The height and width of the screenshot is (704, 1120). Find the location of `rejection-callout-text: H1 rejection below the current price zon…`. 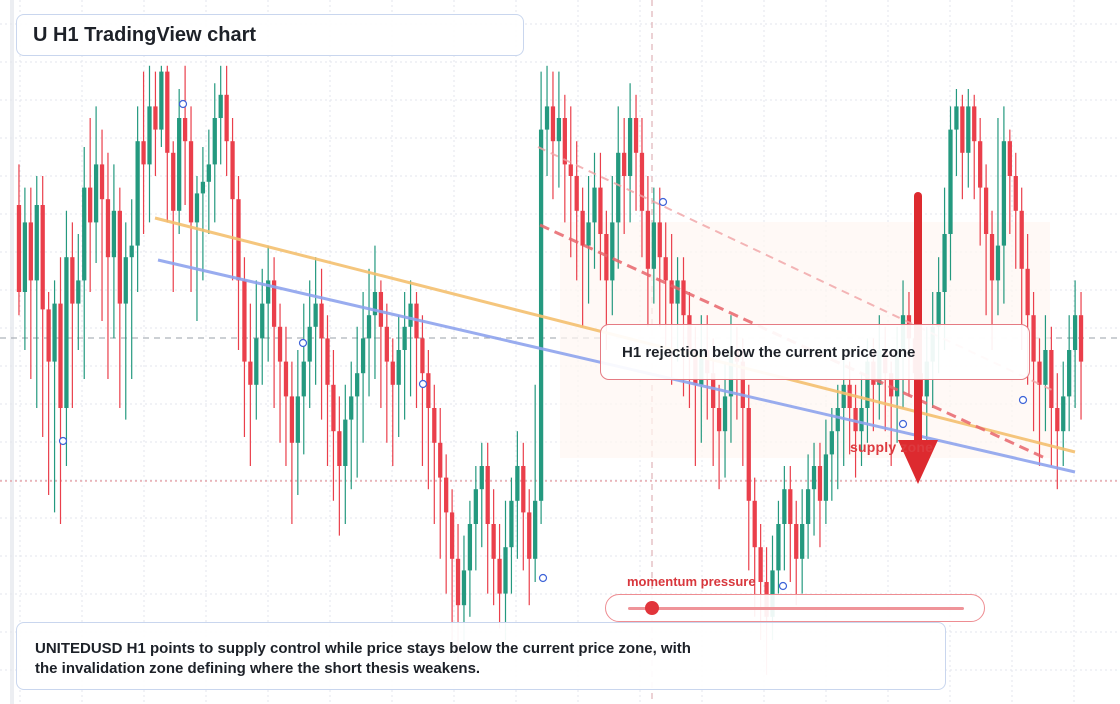

rejection-callout-text: H1 rejection below the current price zon… is located at coordinates (769, 352).